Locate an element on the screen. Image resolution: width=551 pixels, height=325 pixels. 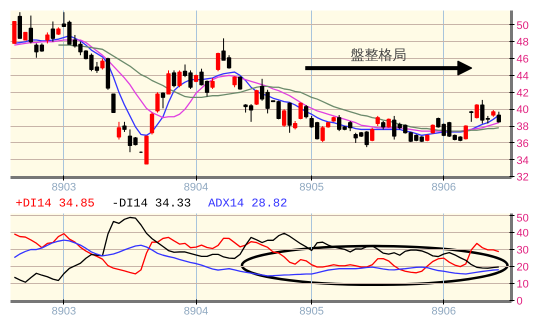
annotation: 盤整格局 is located at coordinates (378, 54).